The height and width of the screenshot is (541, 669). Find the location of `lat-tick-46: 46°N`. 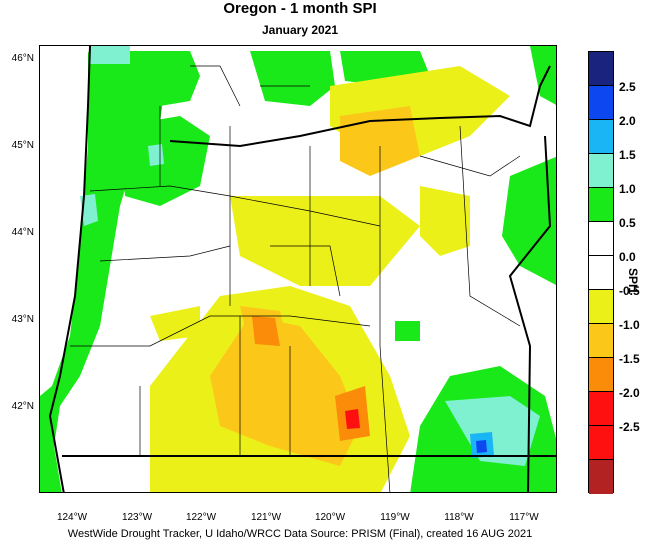

lat-tick-46: 46°N is located at coordinates (22, 58).